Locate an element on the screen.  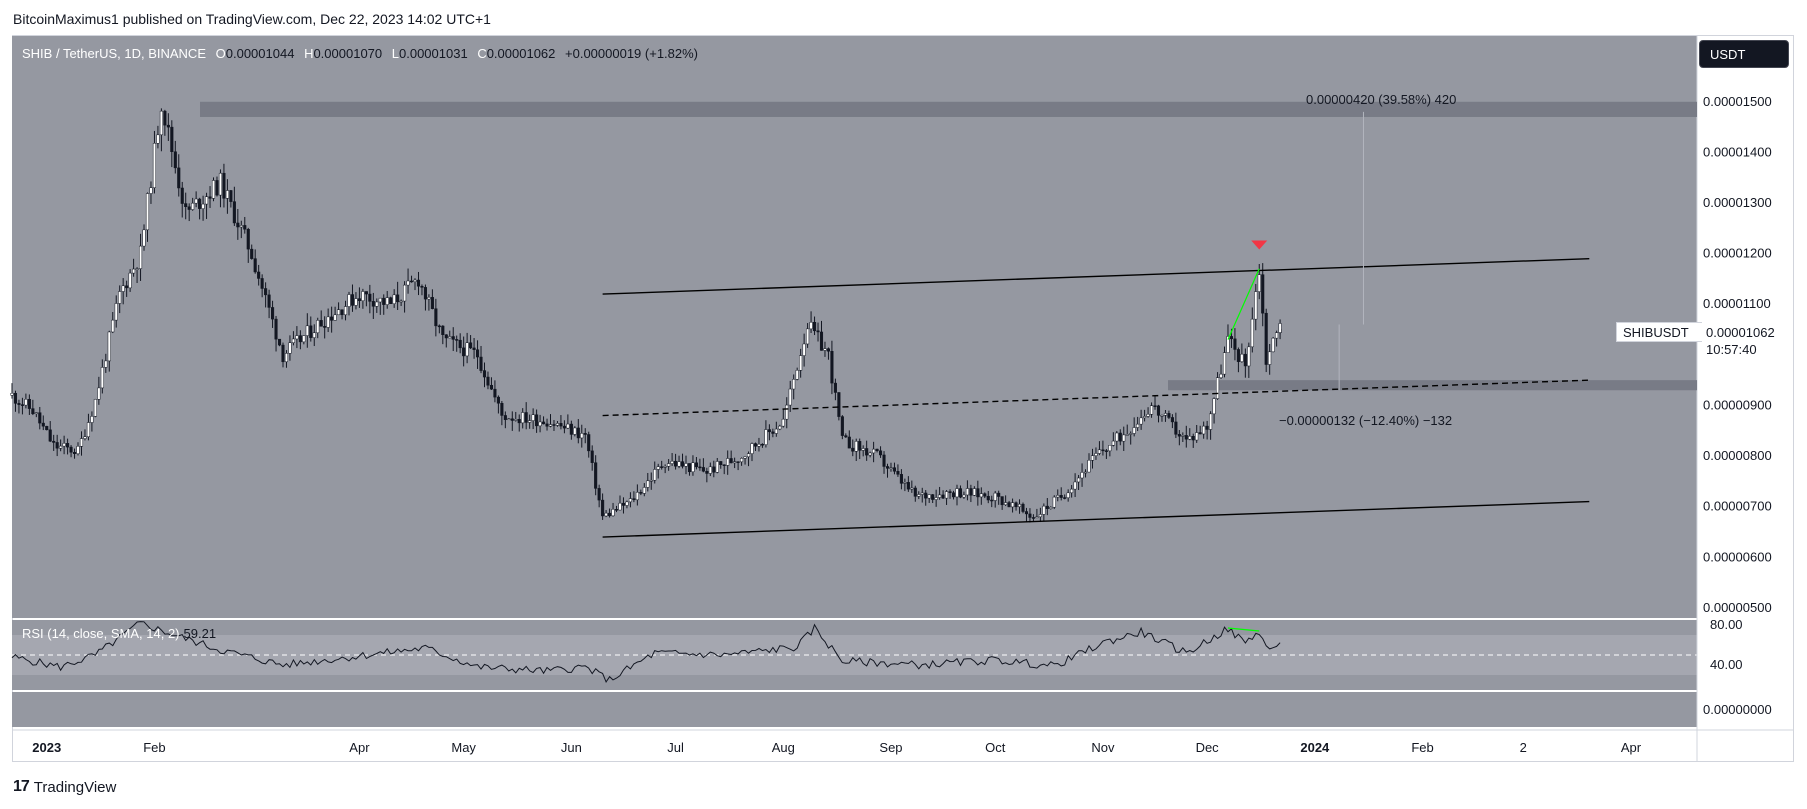
x-tick-label: Feb is located at coordinates (154, 747).